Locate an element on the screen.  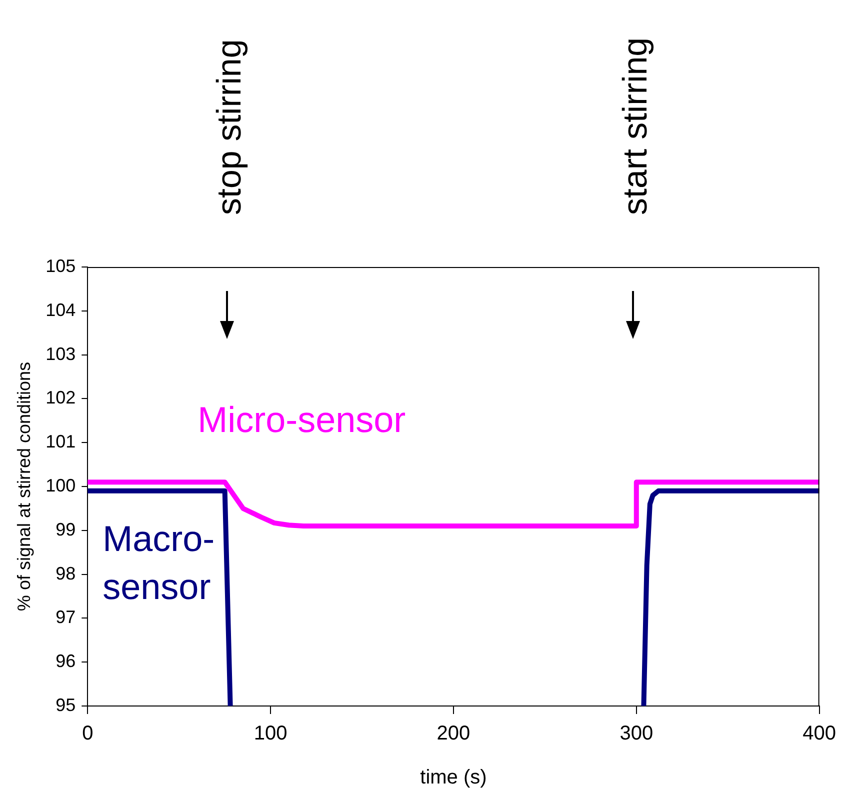
y-tick-label: 100 is located at coordinates (61, 485).